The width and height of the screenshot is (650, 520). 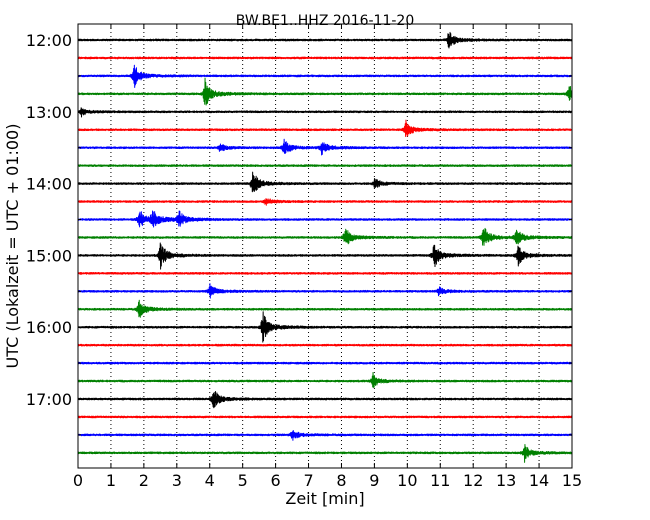 What do you see at coordinates (341, 480) in the screenshot?
I see `x-tick-label-8: 8` at bounding box center [341, 480].